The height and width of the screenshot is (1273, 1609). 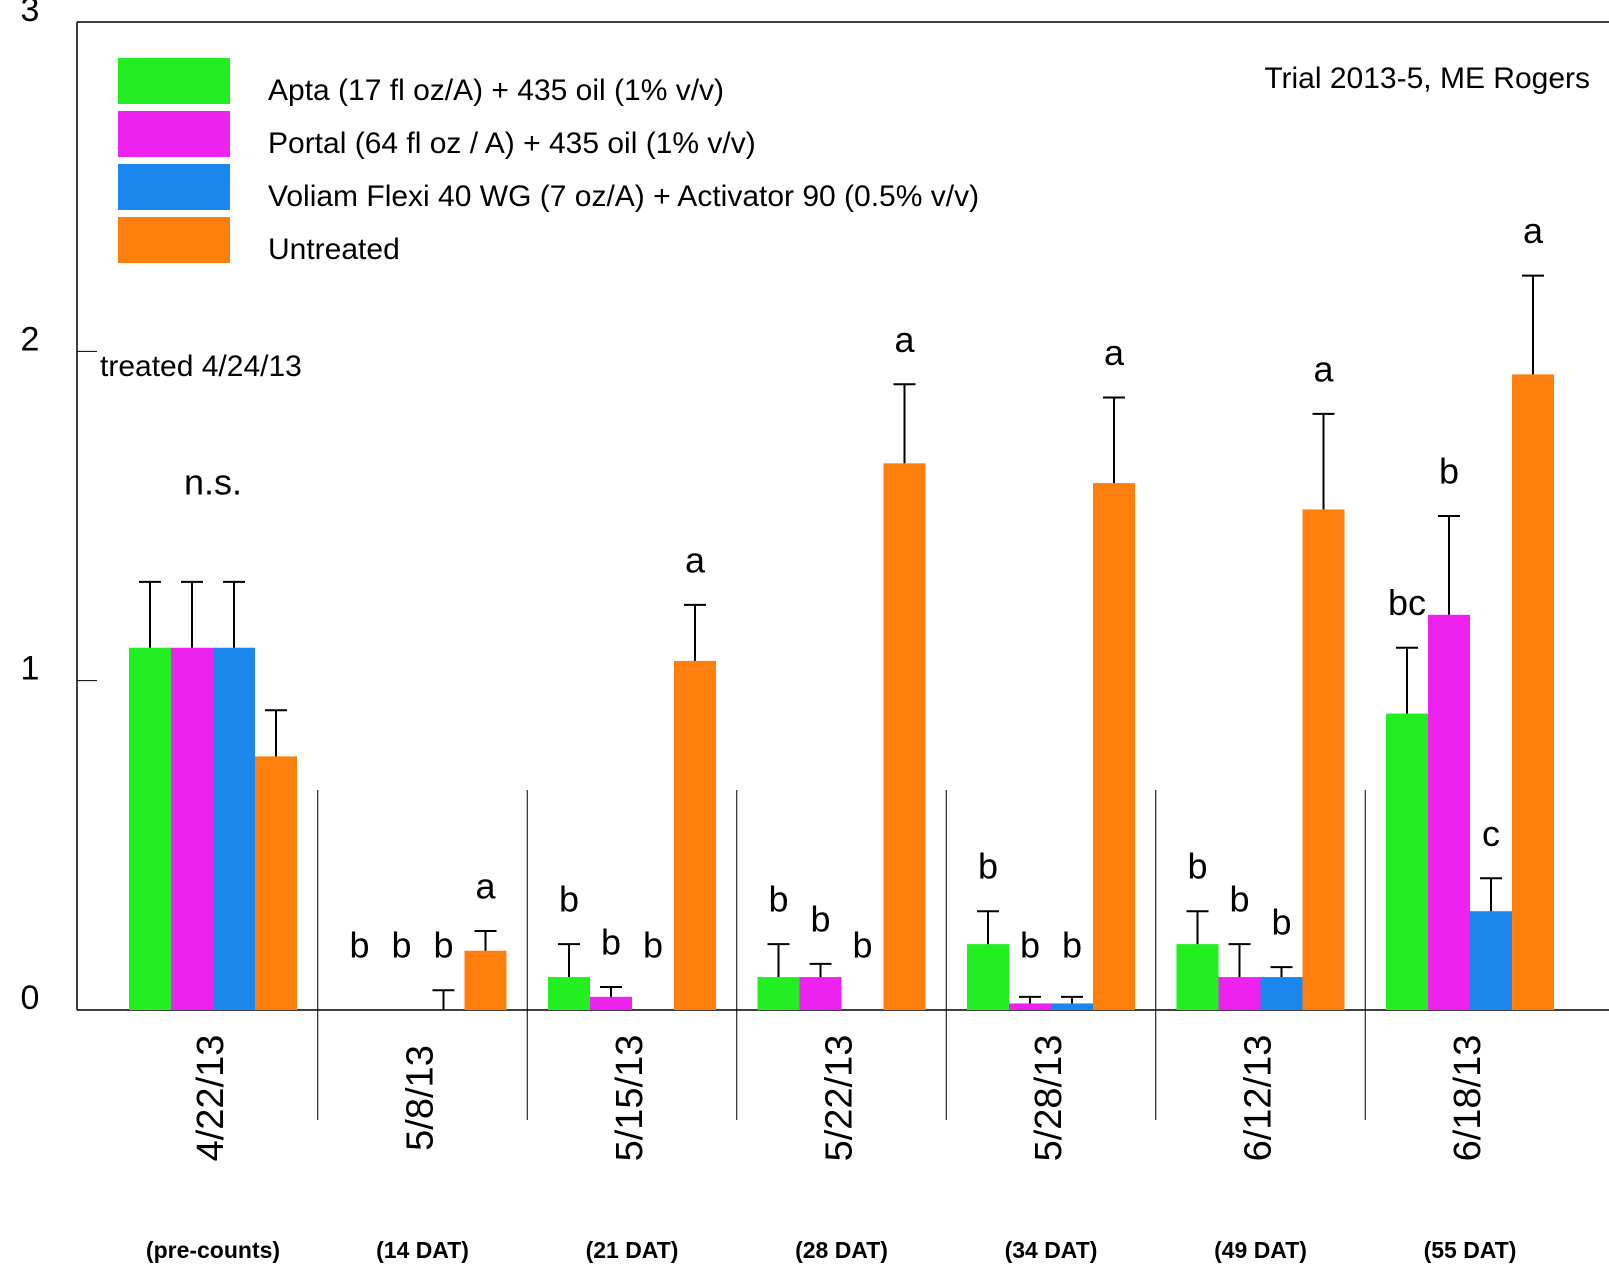 I want to click on x-sublabel: (21 DAT), so click(x=632, y=1250).